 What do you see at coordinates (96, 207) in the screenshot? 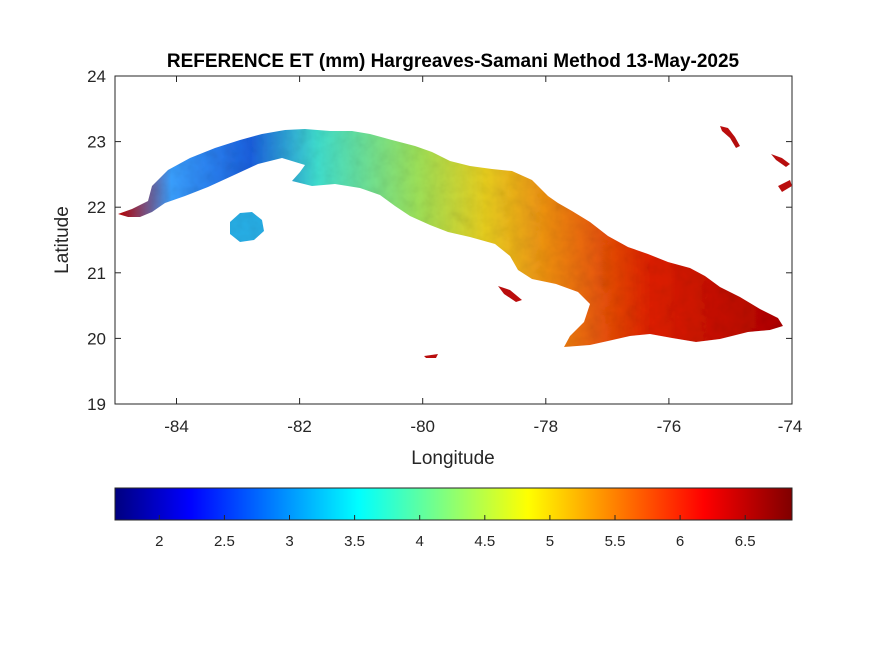
I see `y-tick-label: 22` at bounding box center [96, 207].